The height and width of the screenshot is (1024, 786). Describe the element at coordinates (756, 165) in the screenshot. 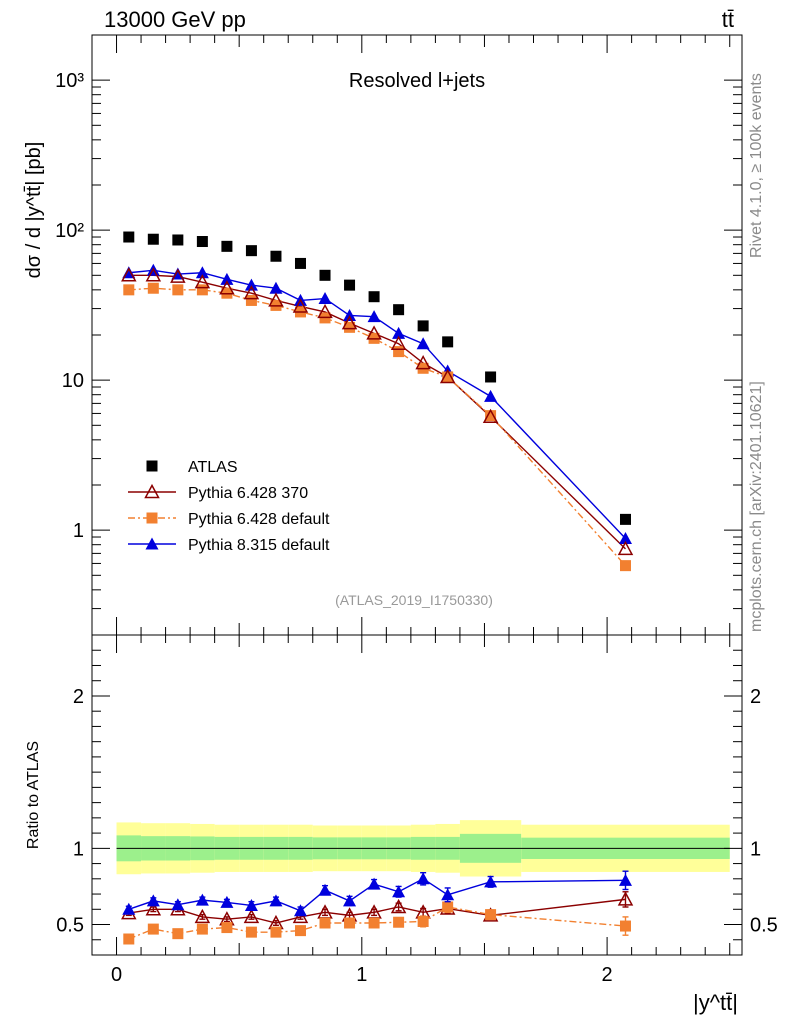

I see `rivet-label: Rivet 4.1.0, ≥ 100k events` at that location.